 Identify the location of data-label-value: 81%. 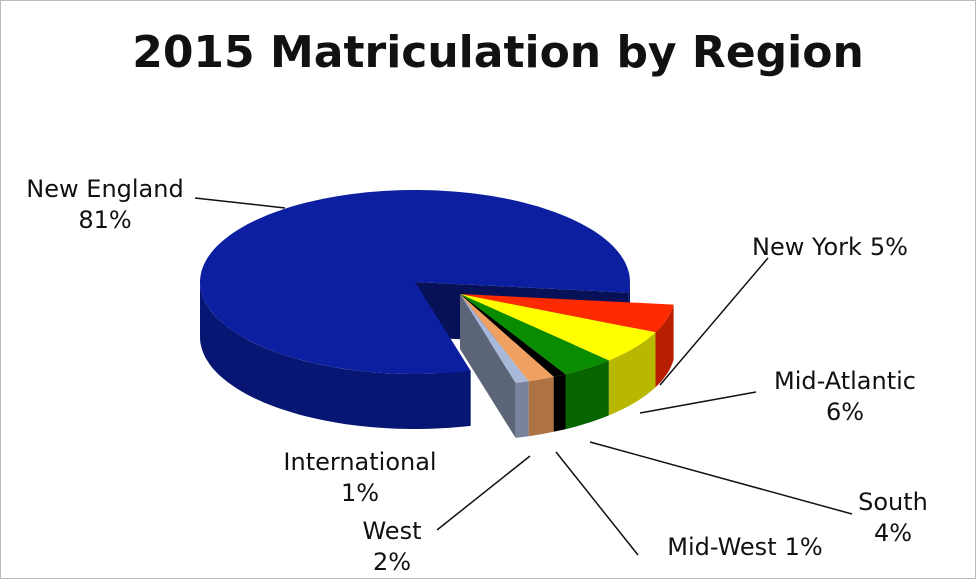
(104, 220).